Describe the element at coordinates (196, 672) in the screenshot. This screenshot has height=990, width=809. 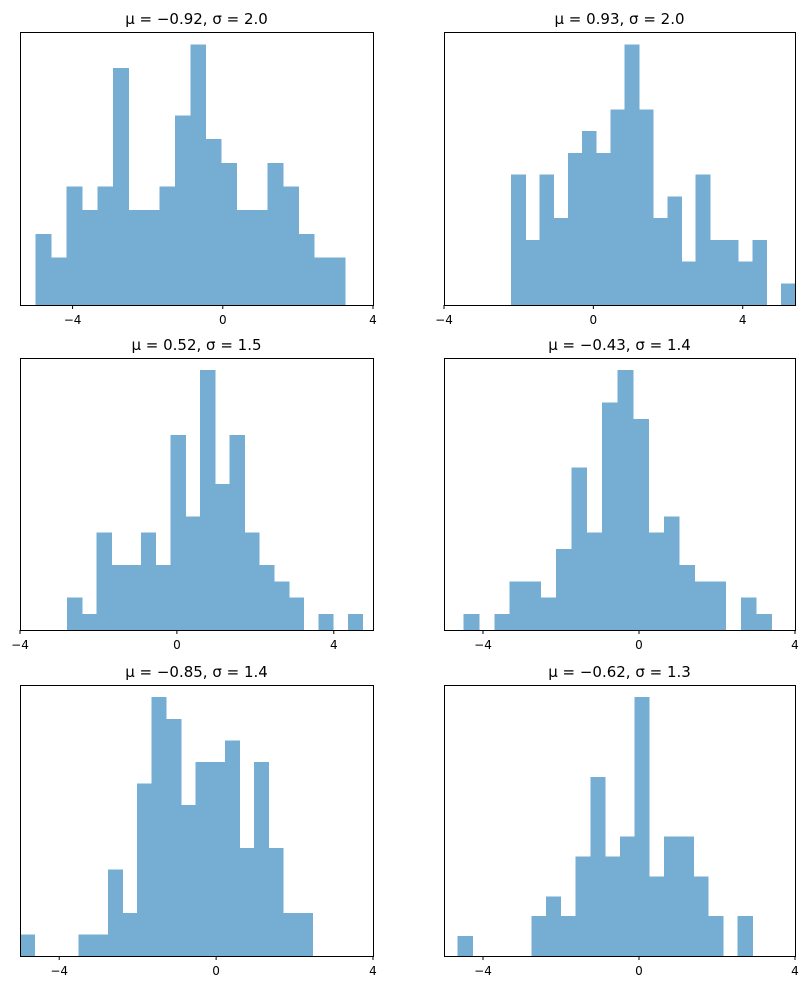
I see `subplot-title: μ = −0.85, σ = 1.4` at that location.